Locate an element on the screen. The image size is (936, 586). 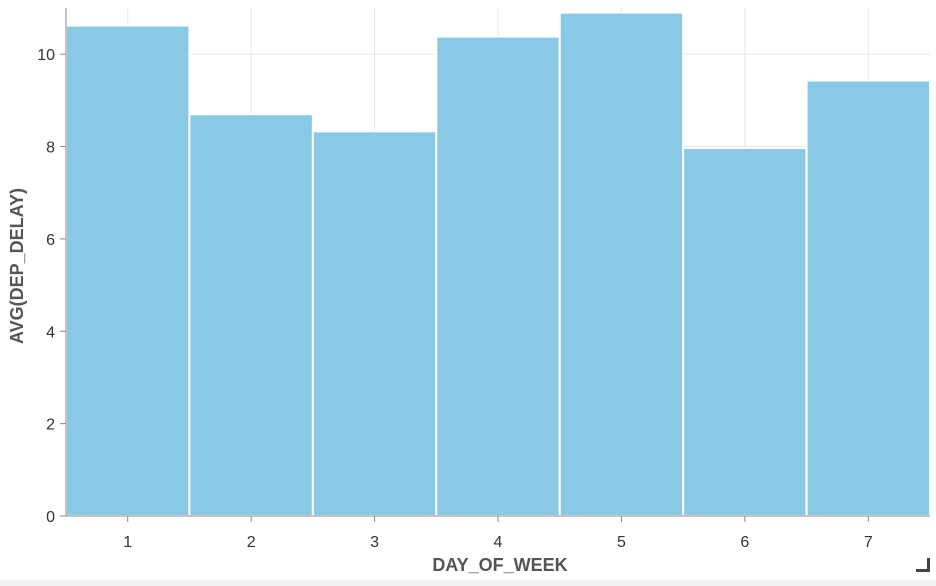
x-tick-label: 1 is located at coordinates (127, 542).